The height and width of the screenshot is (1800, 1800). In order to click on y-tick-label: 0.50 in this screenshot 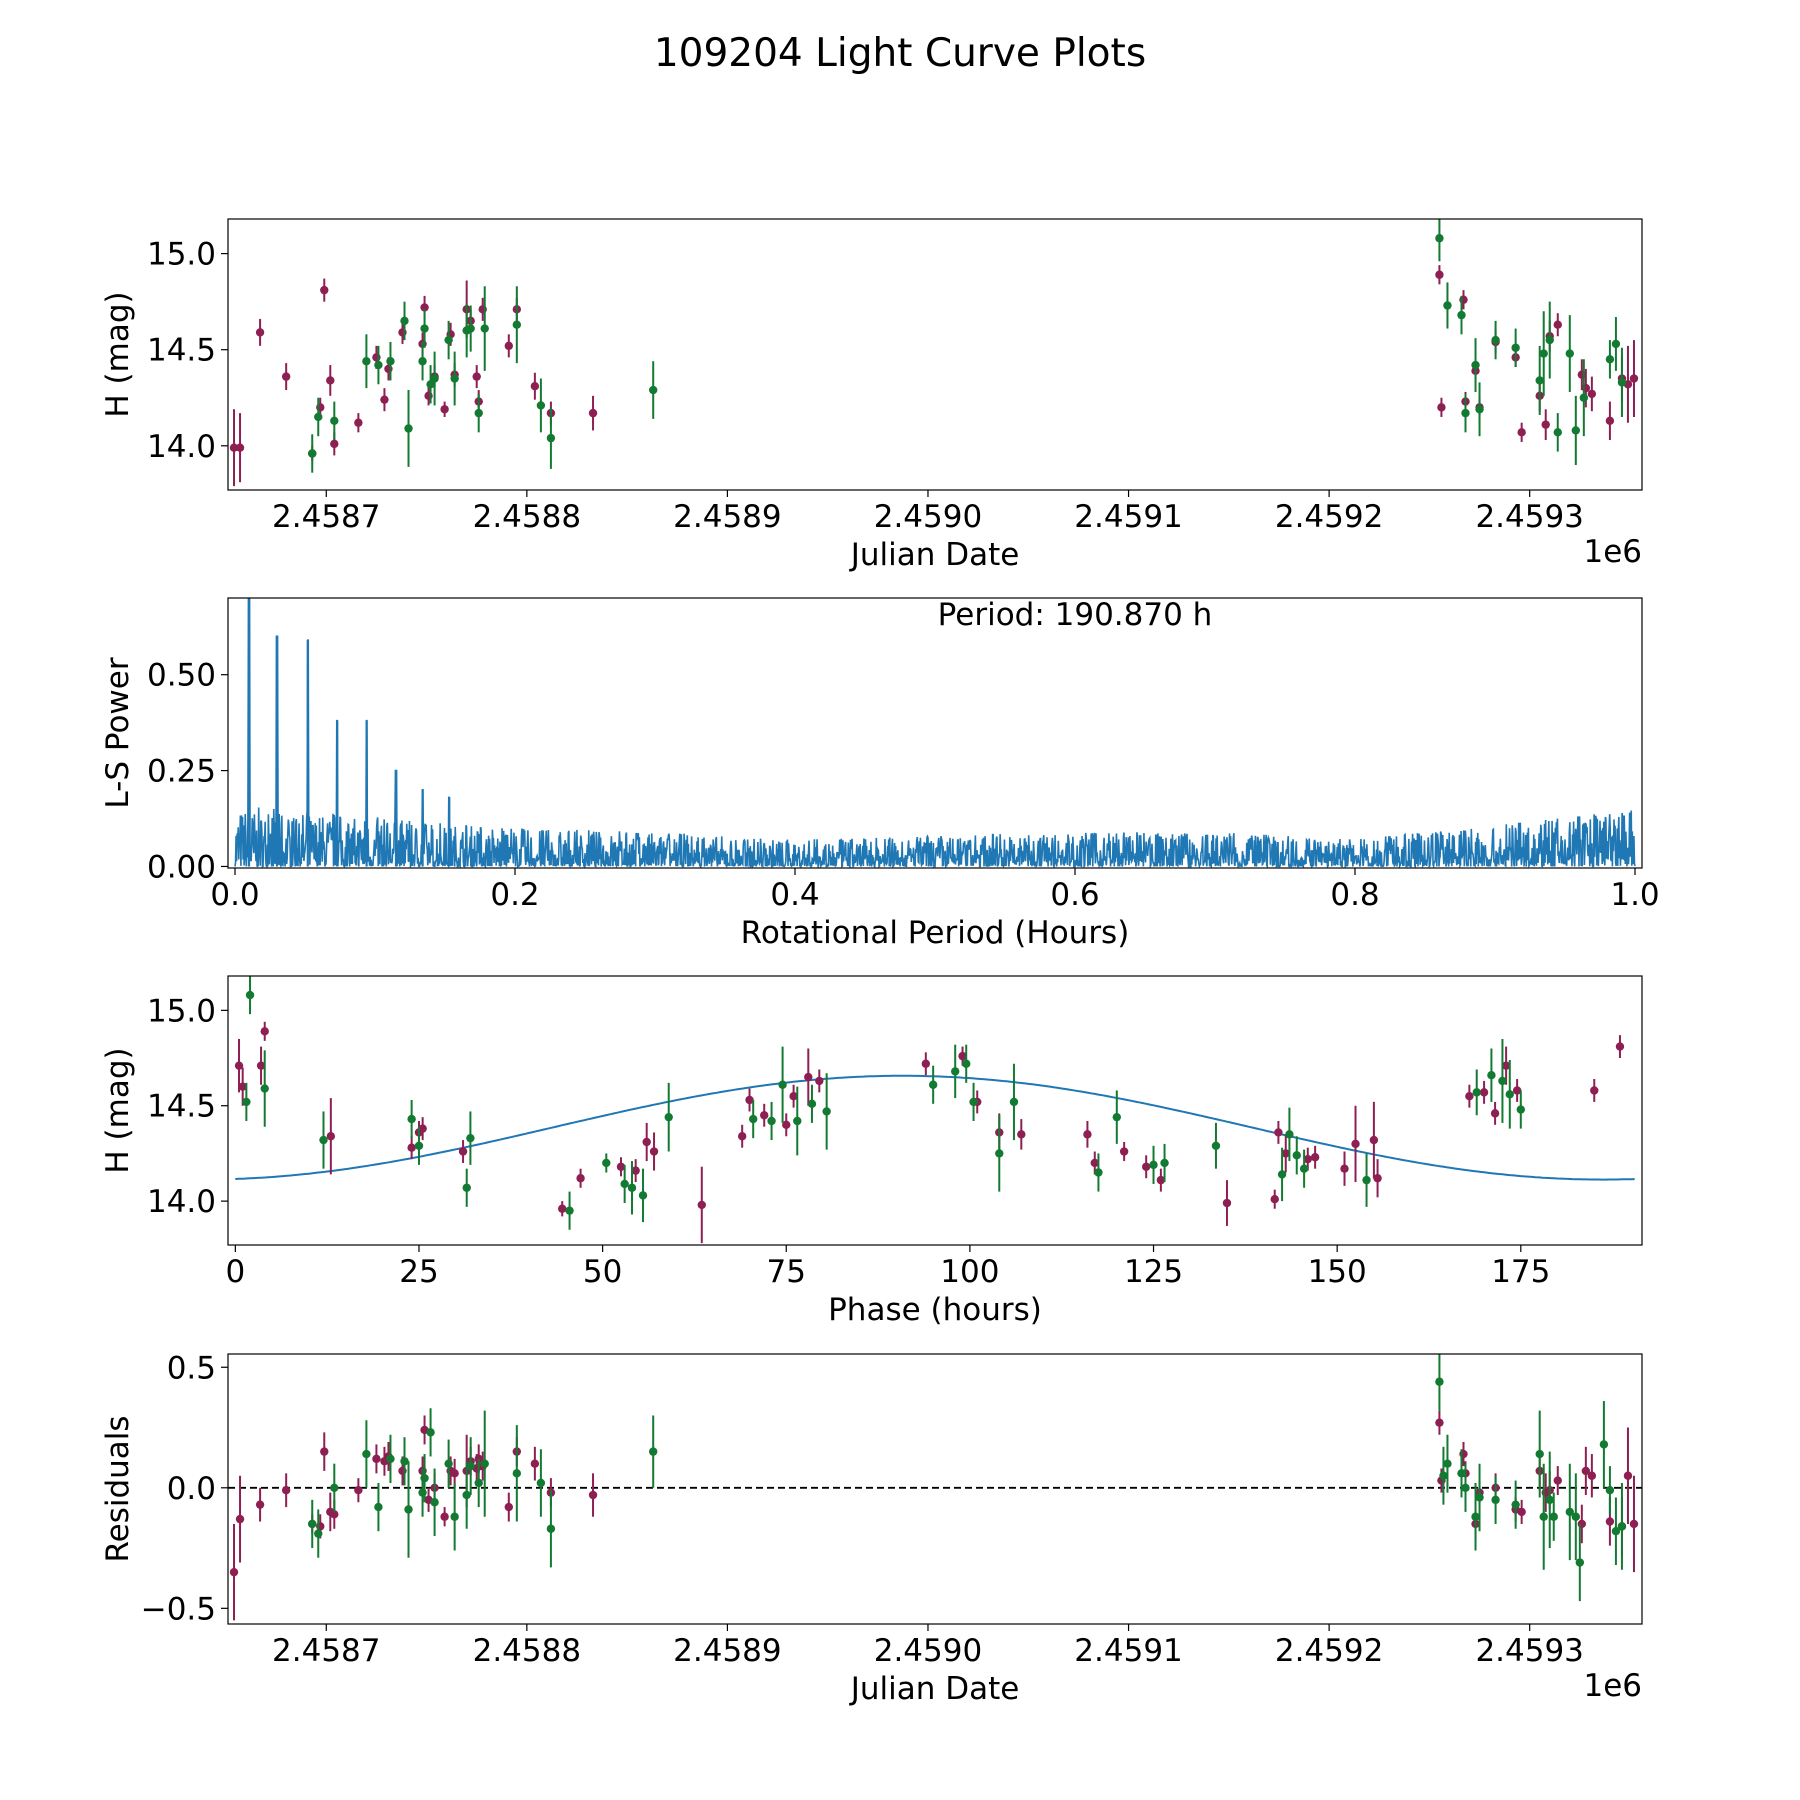, I will do `click(181, 676)`.